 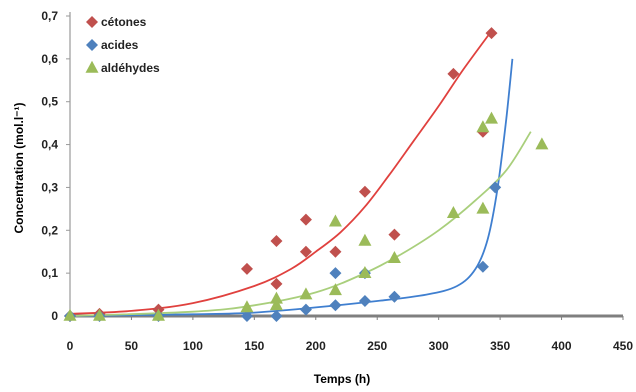 I want to click on x-tick-label: 50, so click(x=132, y=346).